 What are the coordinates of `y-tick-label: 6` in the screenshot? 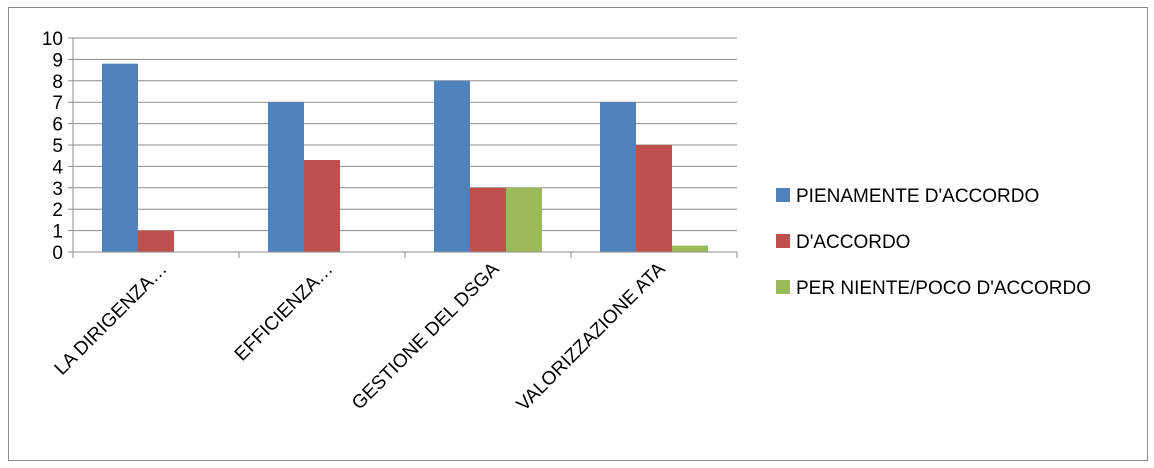 It's located at (57, 125).